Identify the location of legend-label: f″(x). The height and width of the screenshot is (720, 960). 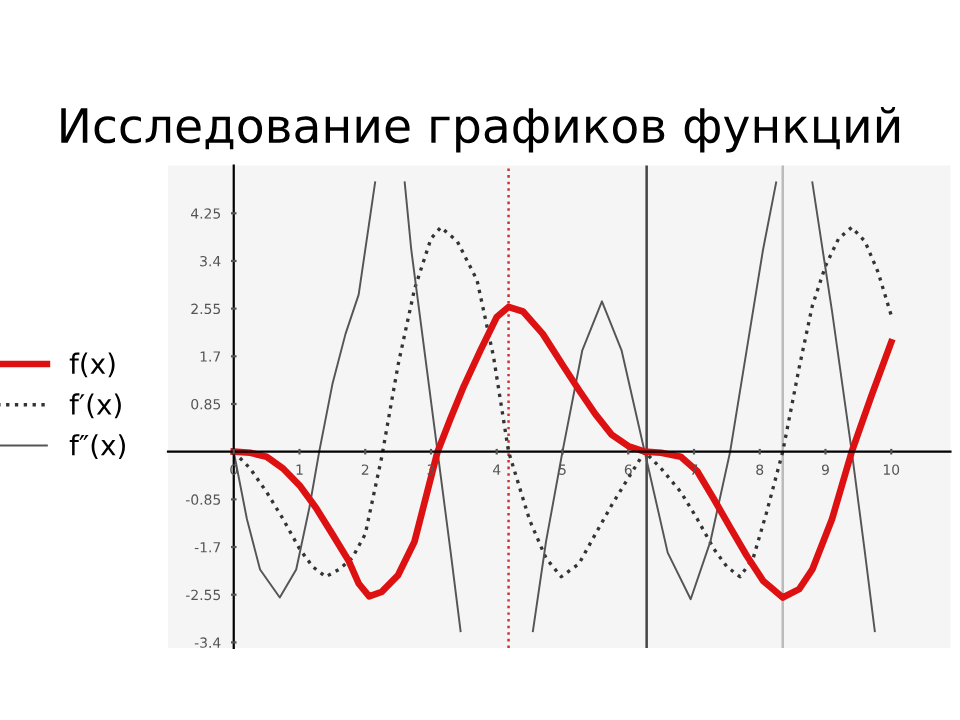
(97, 446).